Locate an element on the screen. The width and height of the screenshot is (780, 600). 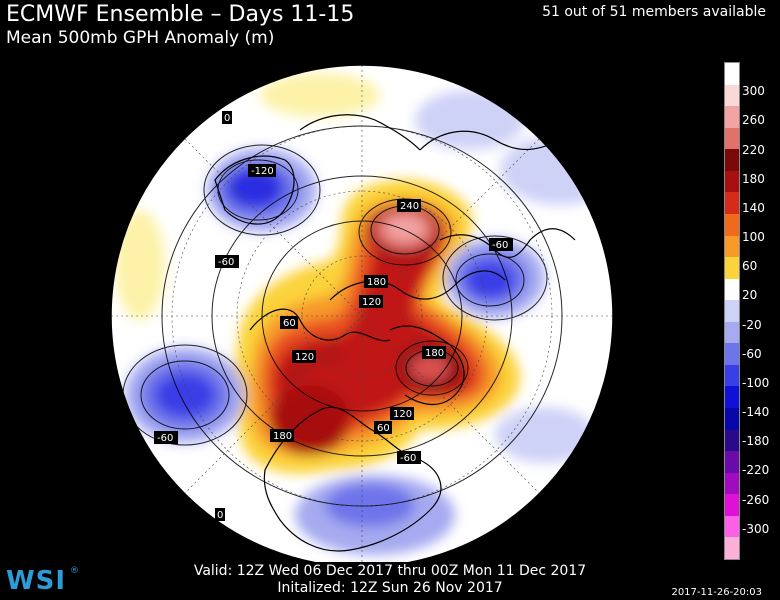
color-scale-label: 20 is located at coordinates (750, 295).